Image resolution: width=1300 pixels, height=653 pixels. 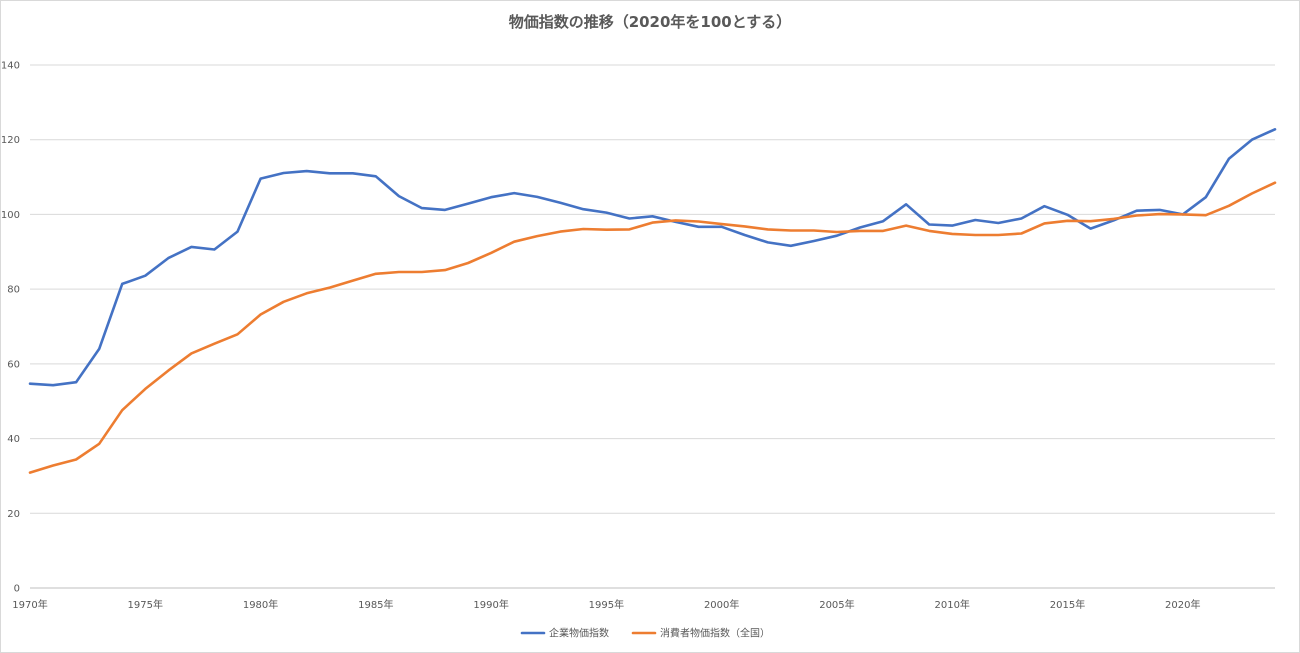 I want to click on legend-label-2: 消費者物価指数（全国）, so click(x=715, y=633).